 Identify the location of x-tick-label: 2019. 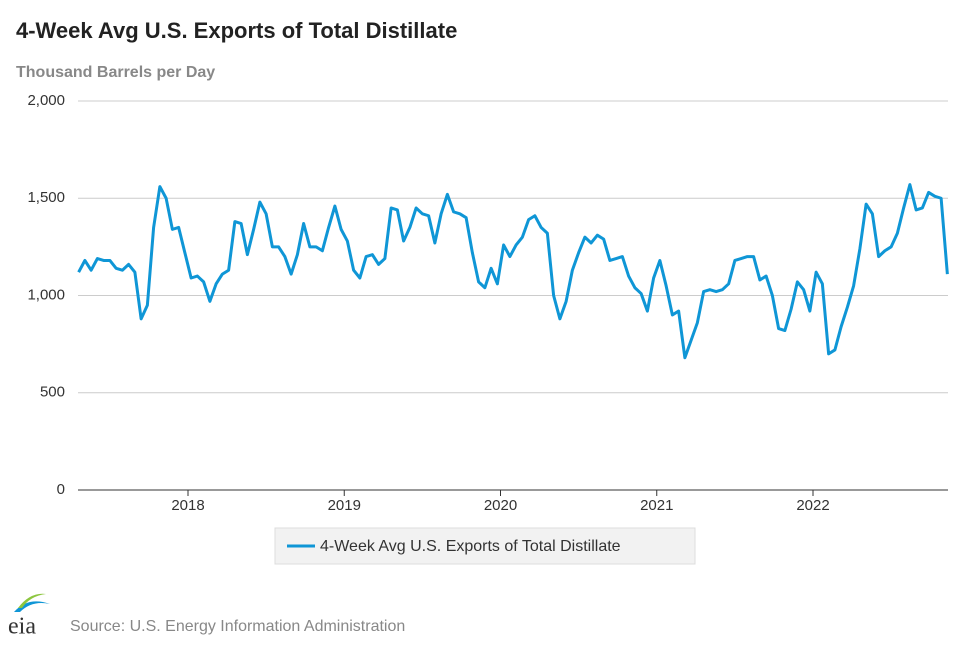
(344, 505).